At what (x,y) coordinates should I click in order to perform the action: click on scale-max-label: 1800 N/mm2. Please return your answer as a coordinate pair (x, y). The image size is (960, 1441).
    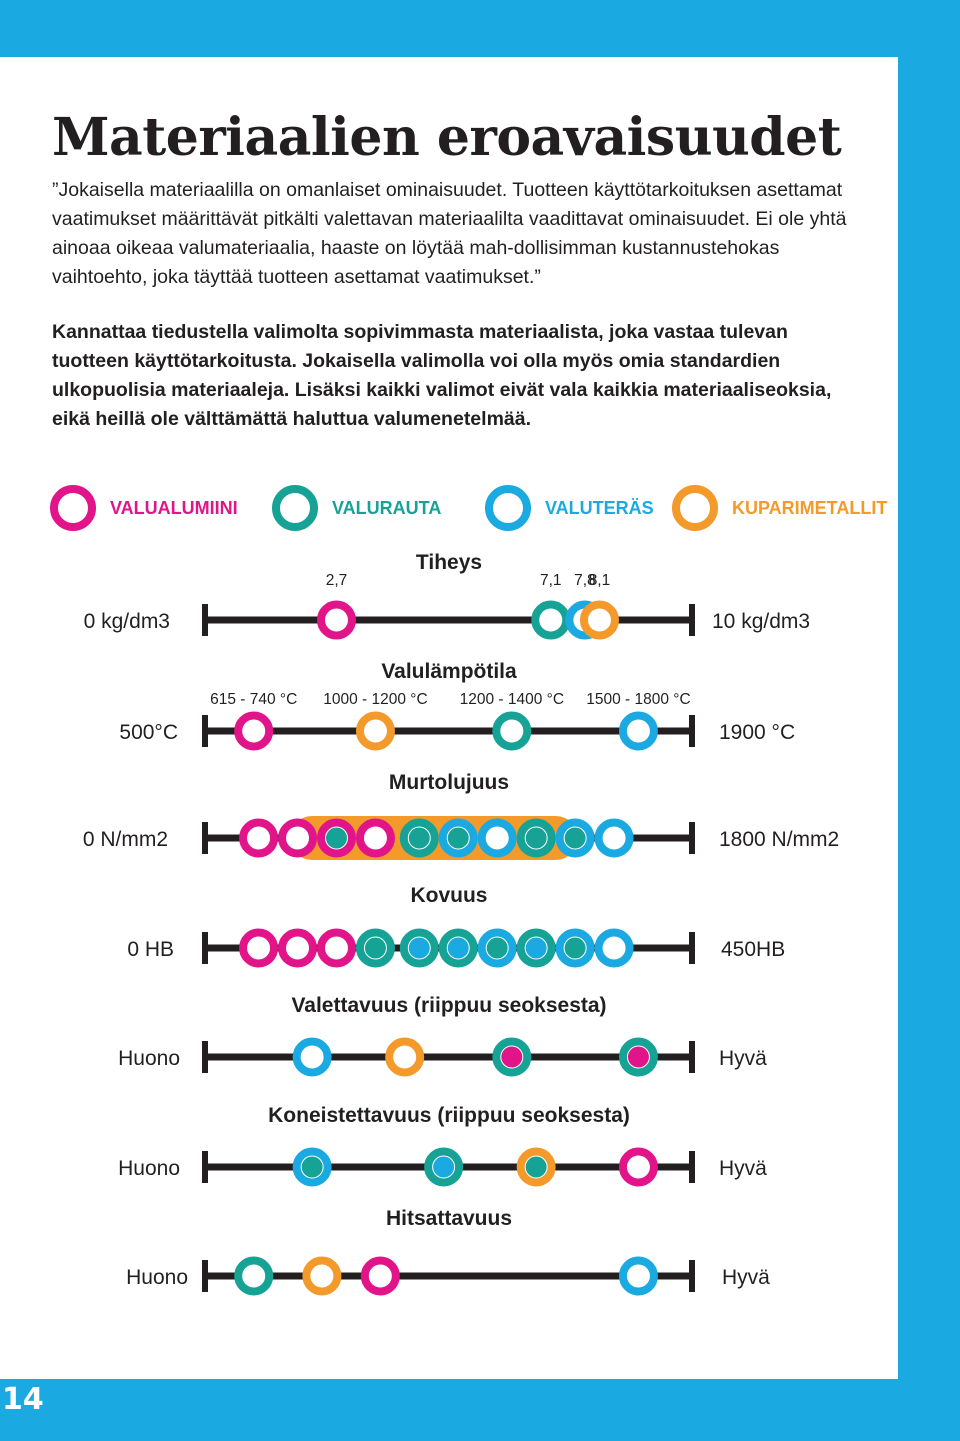
    Looking at the image, I should click on (779, 839).